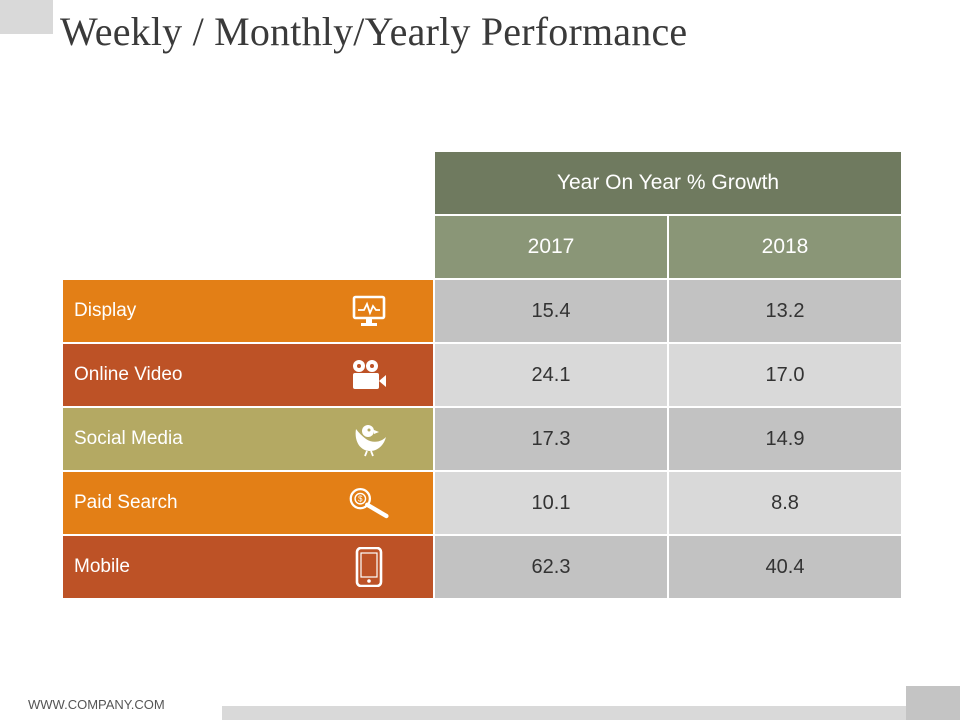  Describe the element at coordinates (785, 439) in the screenshot. I see `value-social-media-2018: 14.9` at that location.